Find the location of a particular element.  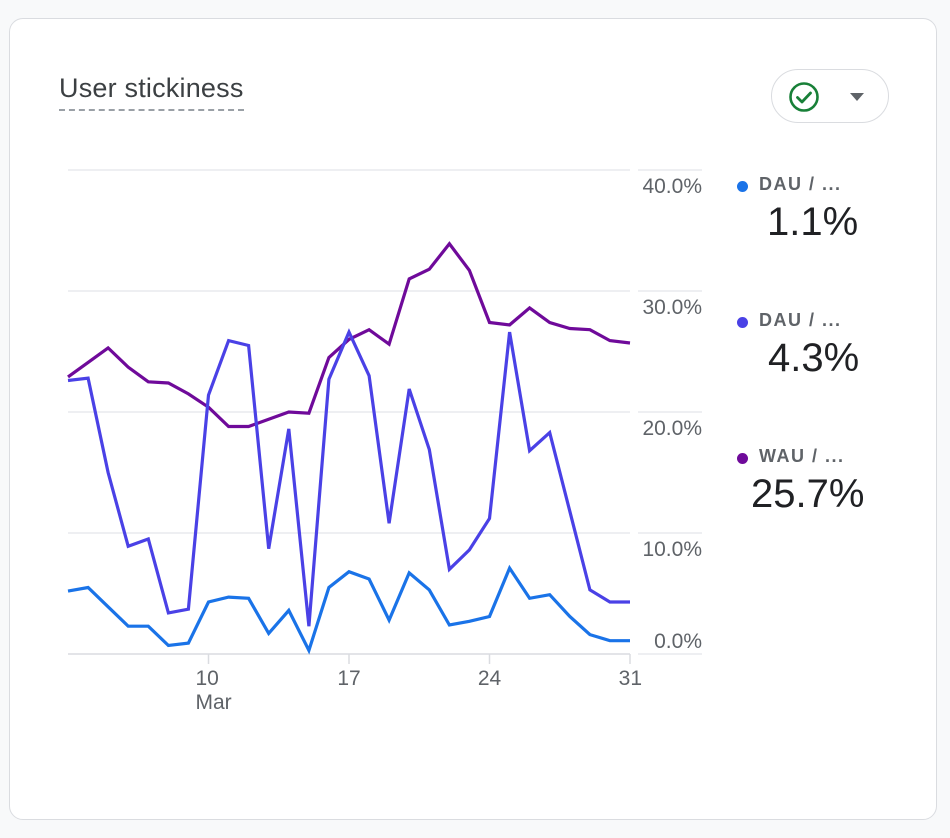

legend-value: 4.3% is located at coordinates (814, 358).